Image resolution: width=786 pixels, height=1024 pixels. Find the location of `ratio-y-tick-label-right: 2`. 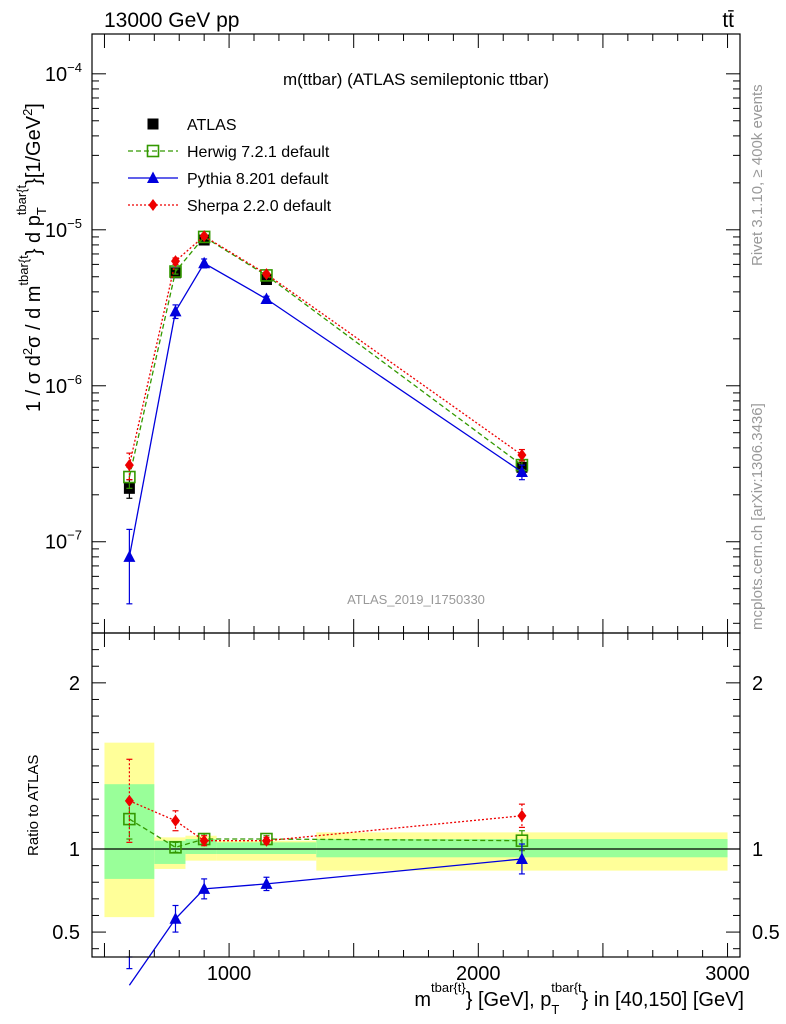

ratio-y-tick-label-right: 2 is located at coordinates (757, 684).